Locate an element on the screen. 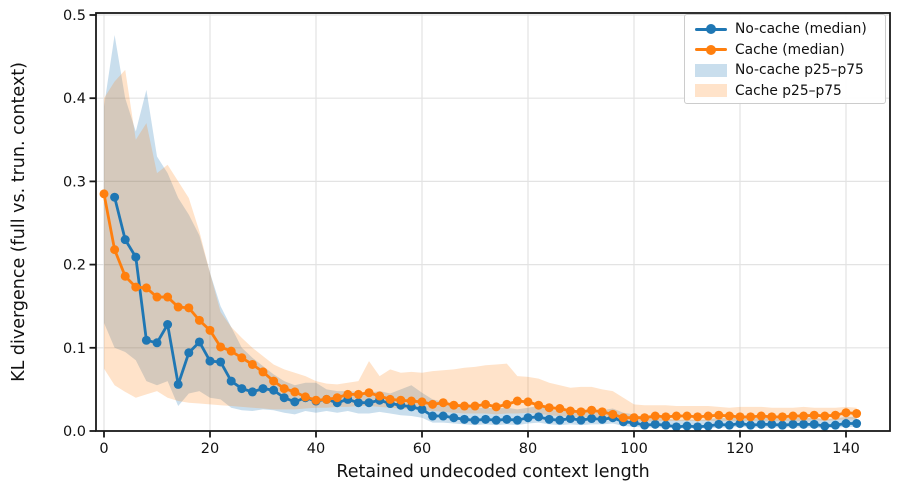  legend-item-no-cache-median: No-cache (median) is located at coordinates (790, 29).